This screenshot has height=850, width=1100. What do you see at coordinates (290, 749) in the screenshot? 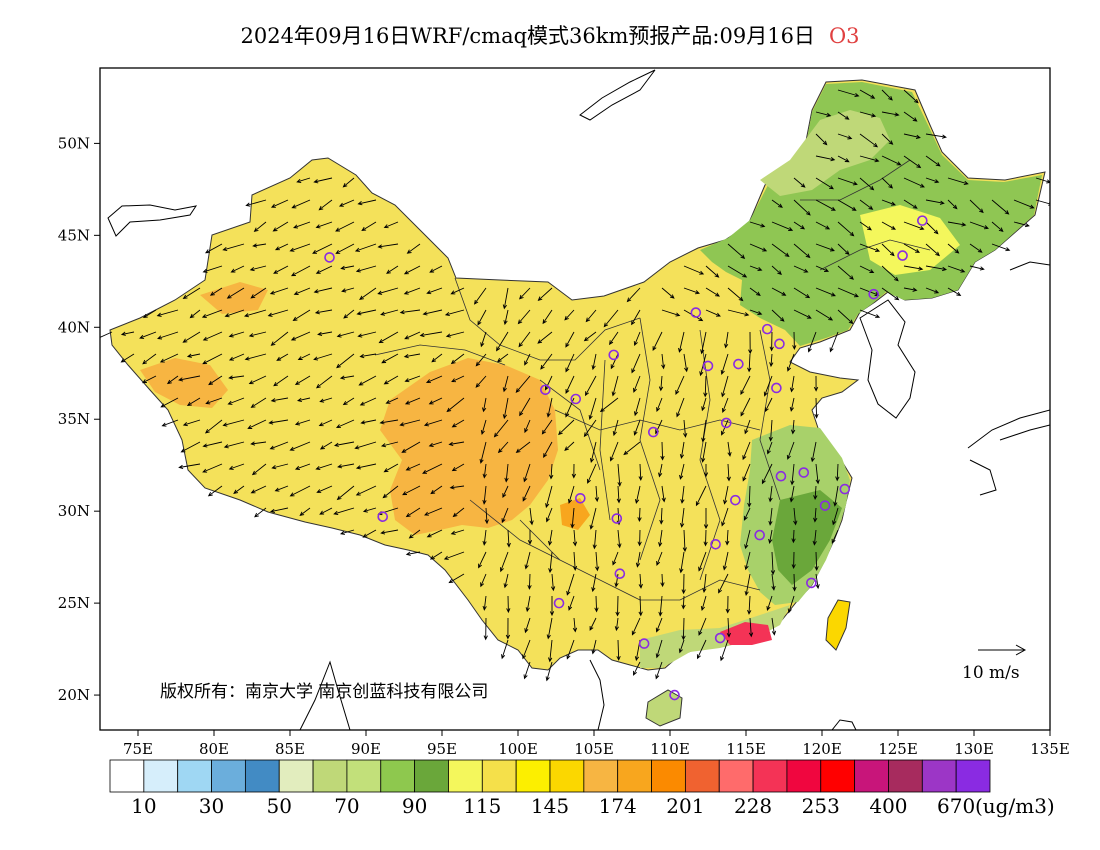
I see `x-tick-label: 85E` at bounding box center [290, 749].